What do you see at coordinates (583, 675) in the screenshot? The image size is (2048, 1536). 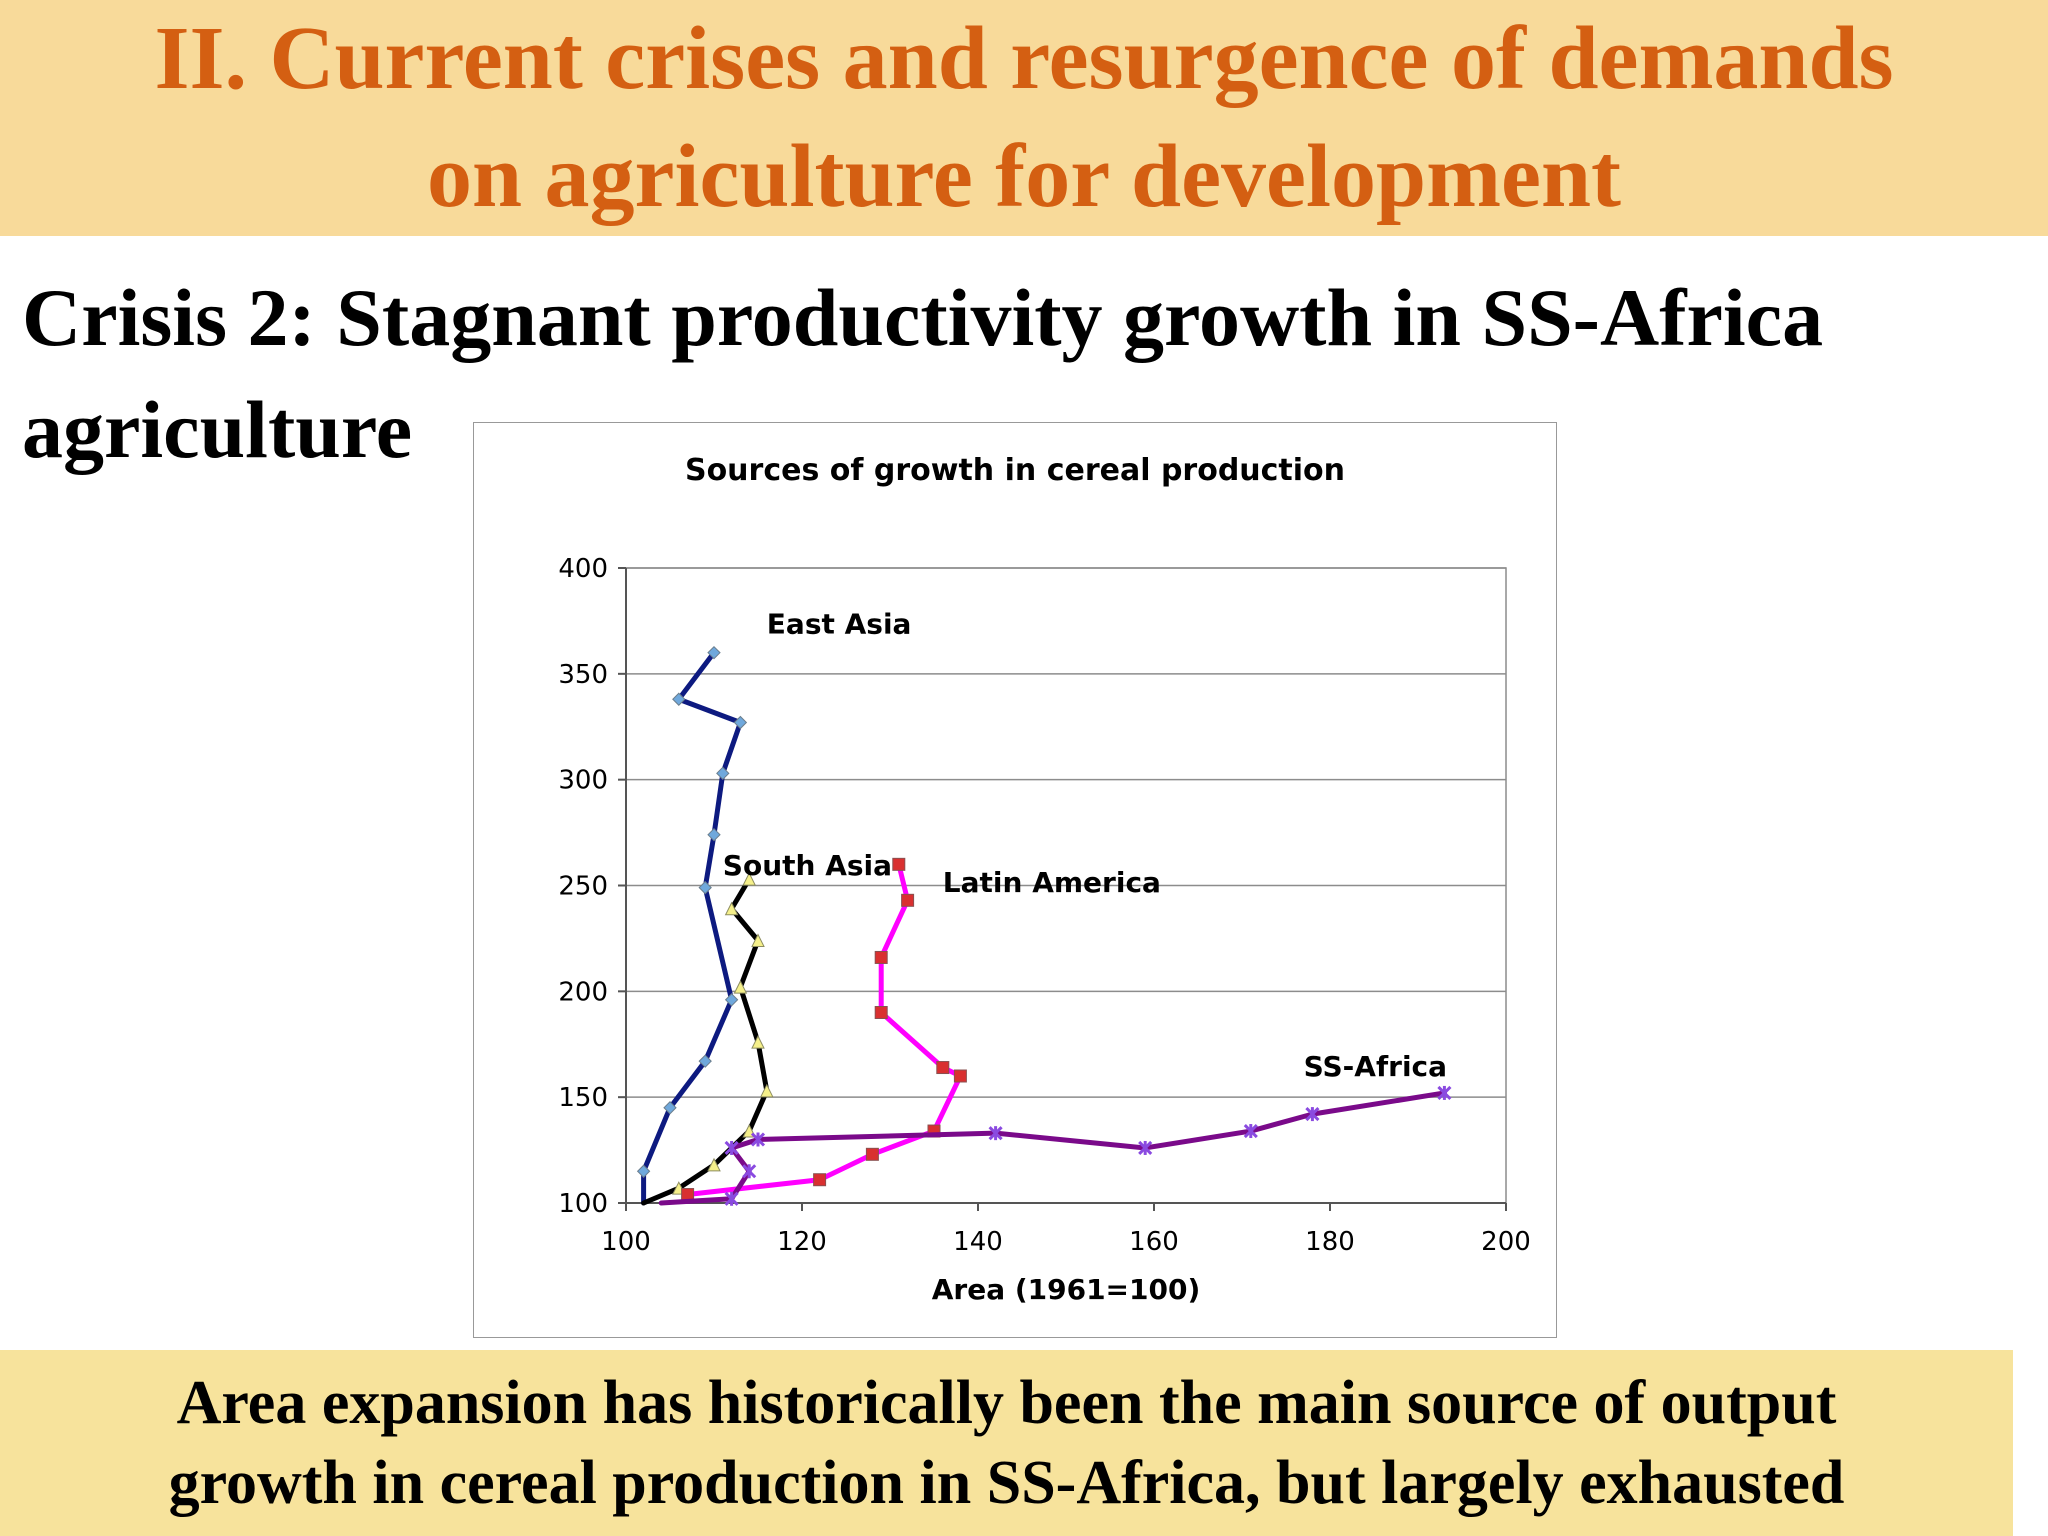 I see `y-tick-label-350: 350` at bounding box center [583, 675].